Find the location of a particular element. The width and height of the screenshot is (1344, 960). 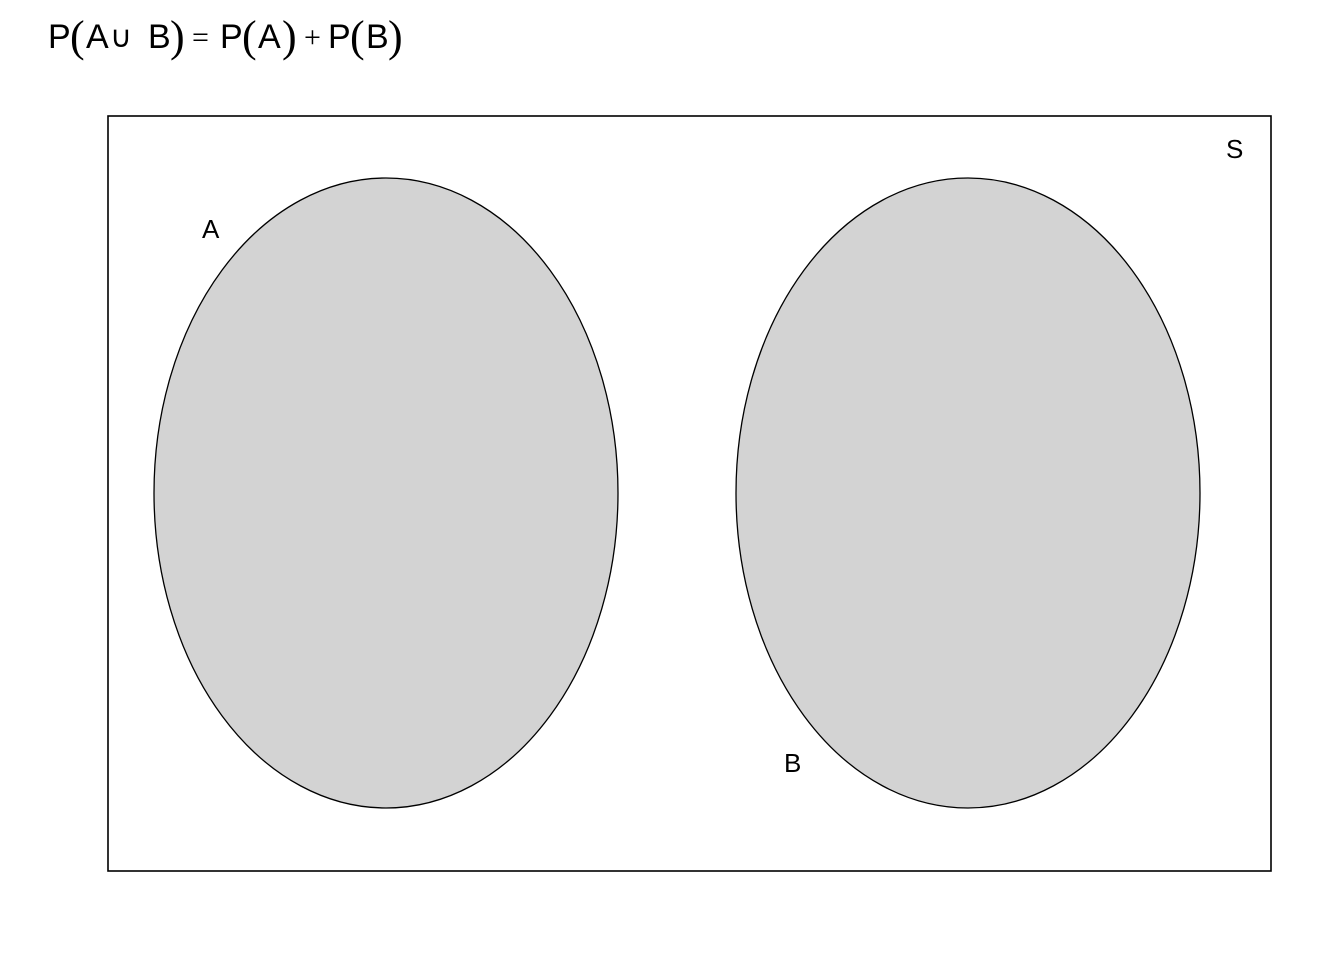

formula-close-paren-2: ) is located at coordinates (289, 36).